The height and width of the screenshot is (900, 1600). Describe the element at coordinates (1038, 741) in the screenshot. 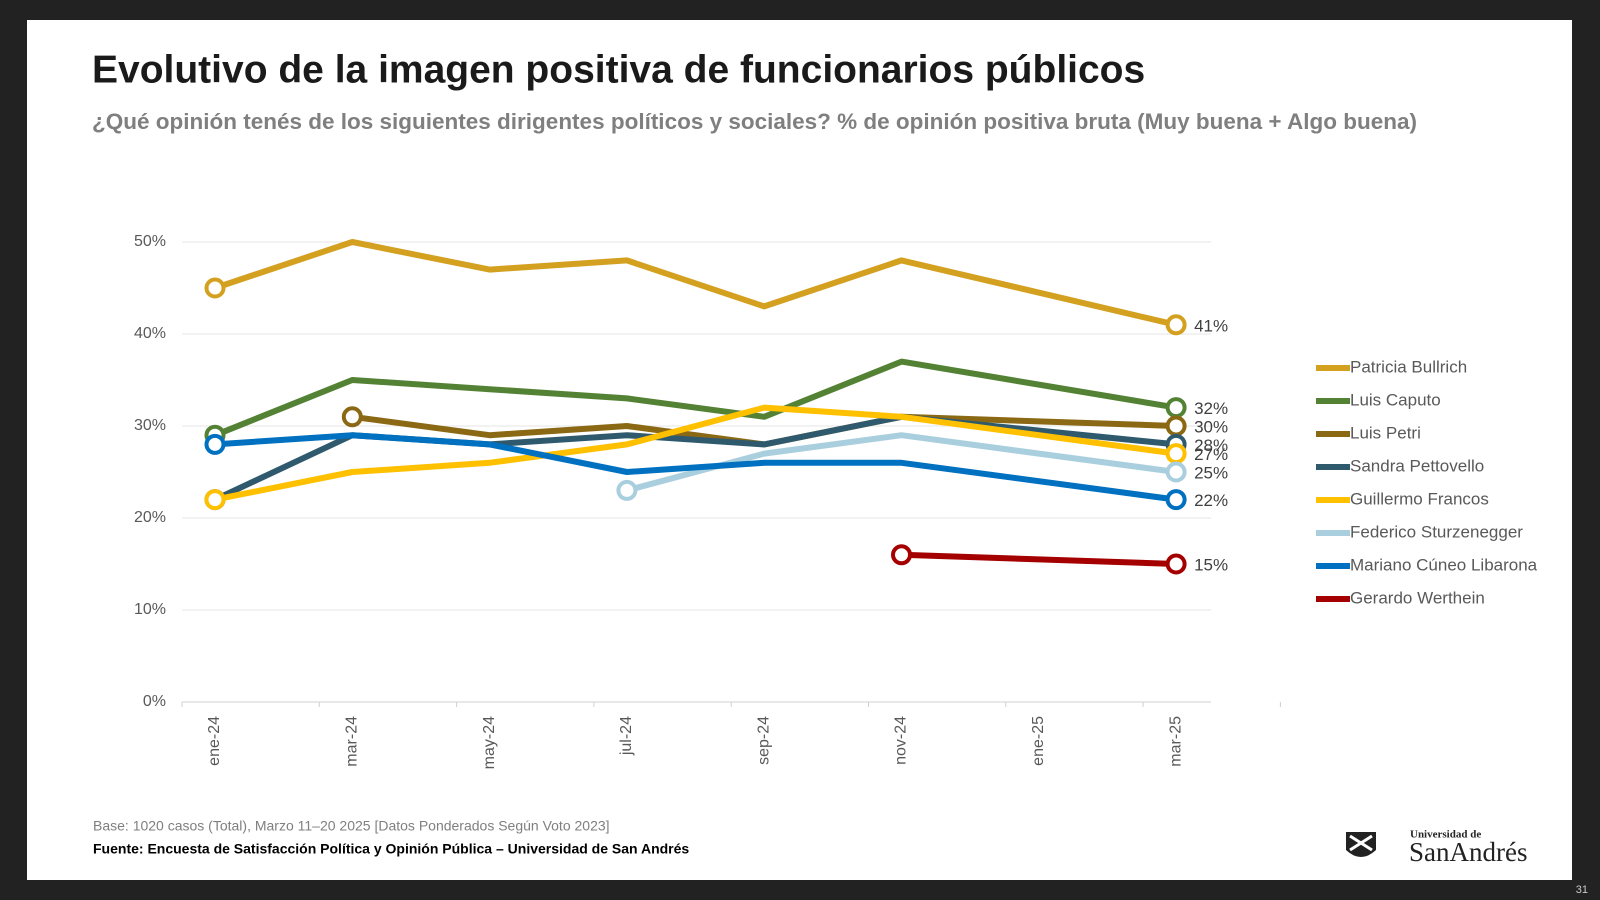

I see `x-tick-label: ene-25` at that location.